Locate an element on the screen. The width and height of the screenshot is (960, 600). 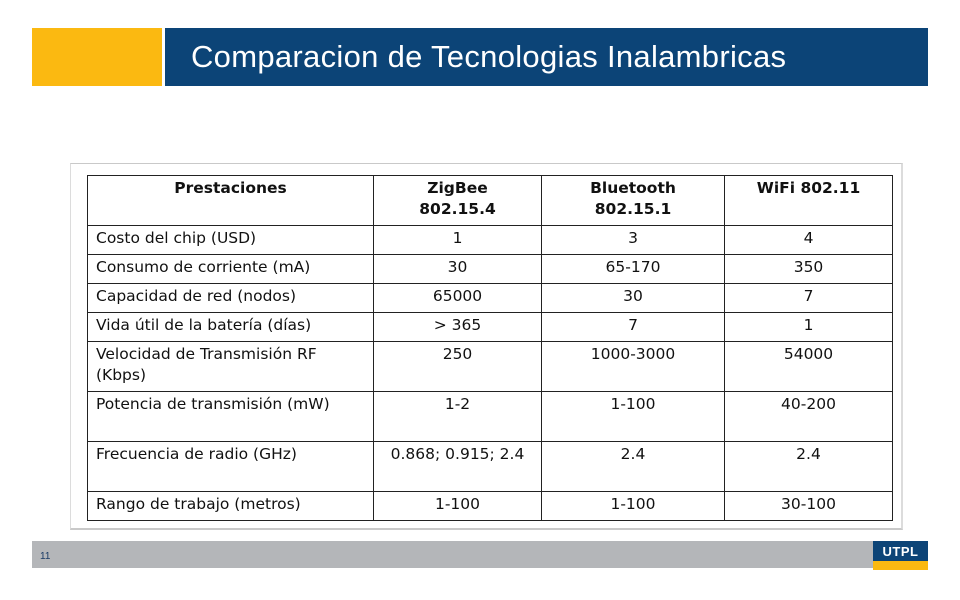
cell-wifi: 54000 is located at coordinates (808, 366).